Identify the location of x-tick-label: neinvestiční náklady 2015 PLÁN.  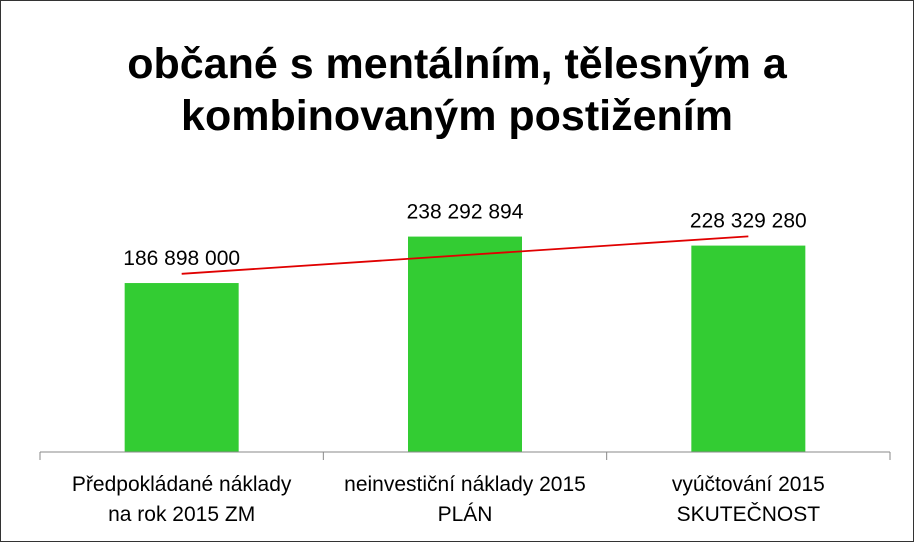
(465, 499).